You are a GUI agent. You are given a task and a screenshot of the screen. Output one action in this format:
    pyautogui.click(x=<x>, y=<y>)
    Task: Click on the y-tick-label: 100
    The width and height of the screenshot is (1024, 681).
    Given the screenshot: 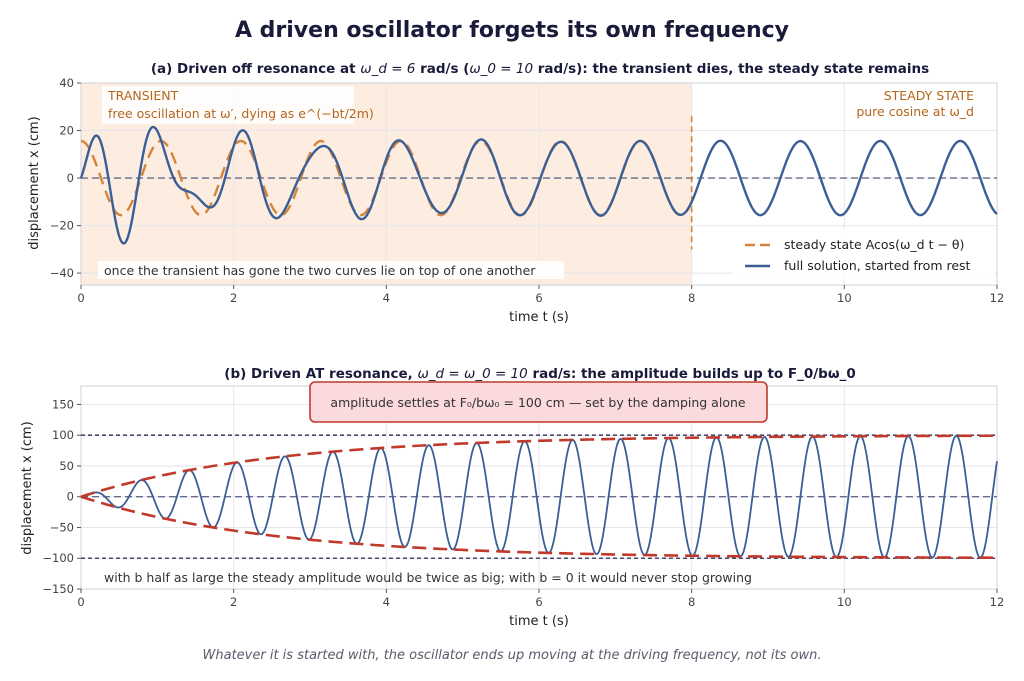 What is the action you would take?
    pyautogui.click(x=63, y=435)
    